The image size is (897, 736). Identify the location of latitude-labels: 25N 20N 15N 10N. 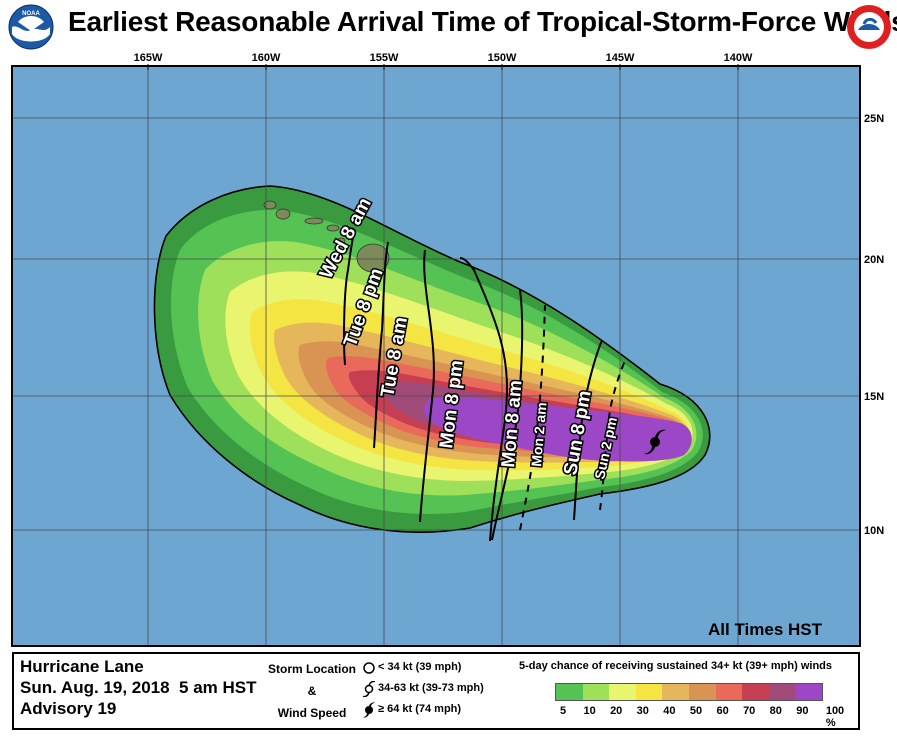
(874, 325).